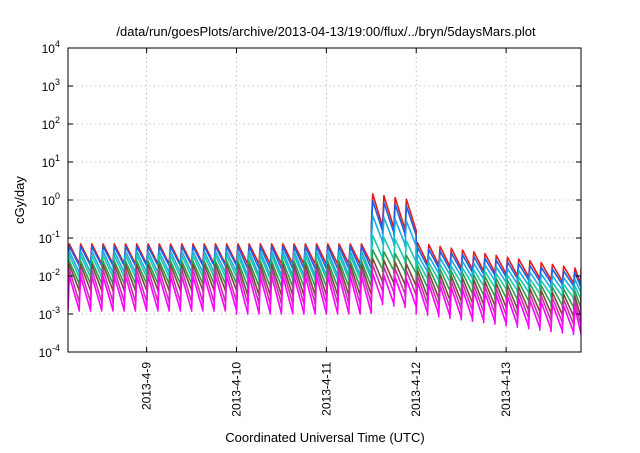  Describe the element at coordinates (51, 199) in the screenshot. I see `y-tick-label: 10⁰` at that location.